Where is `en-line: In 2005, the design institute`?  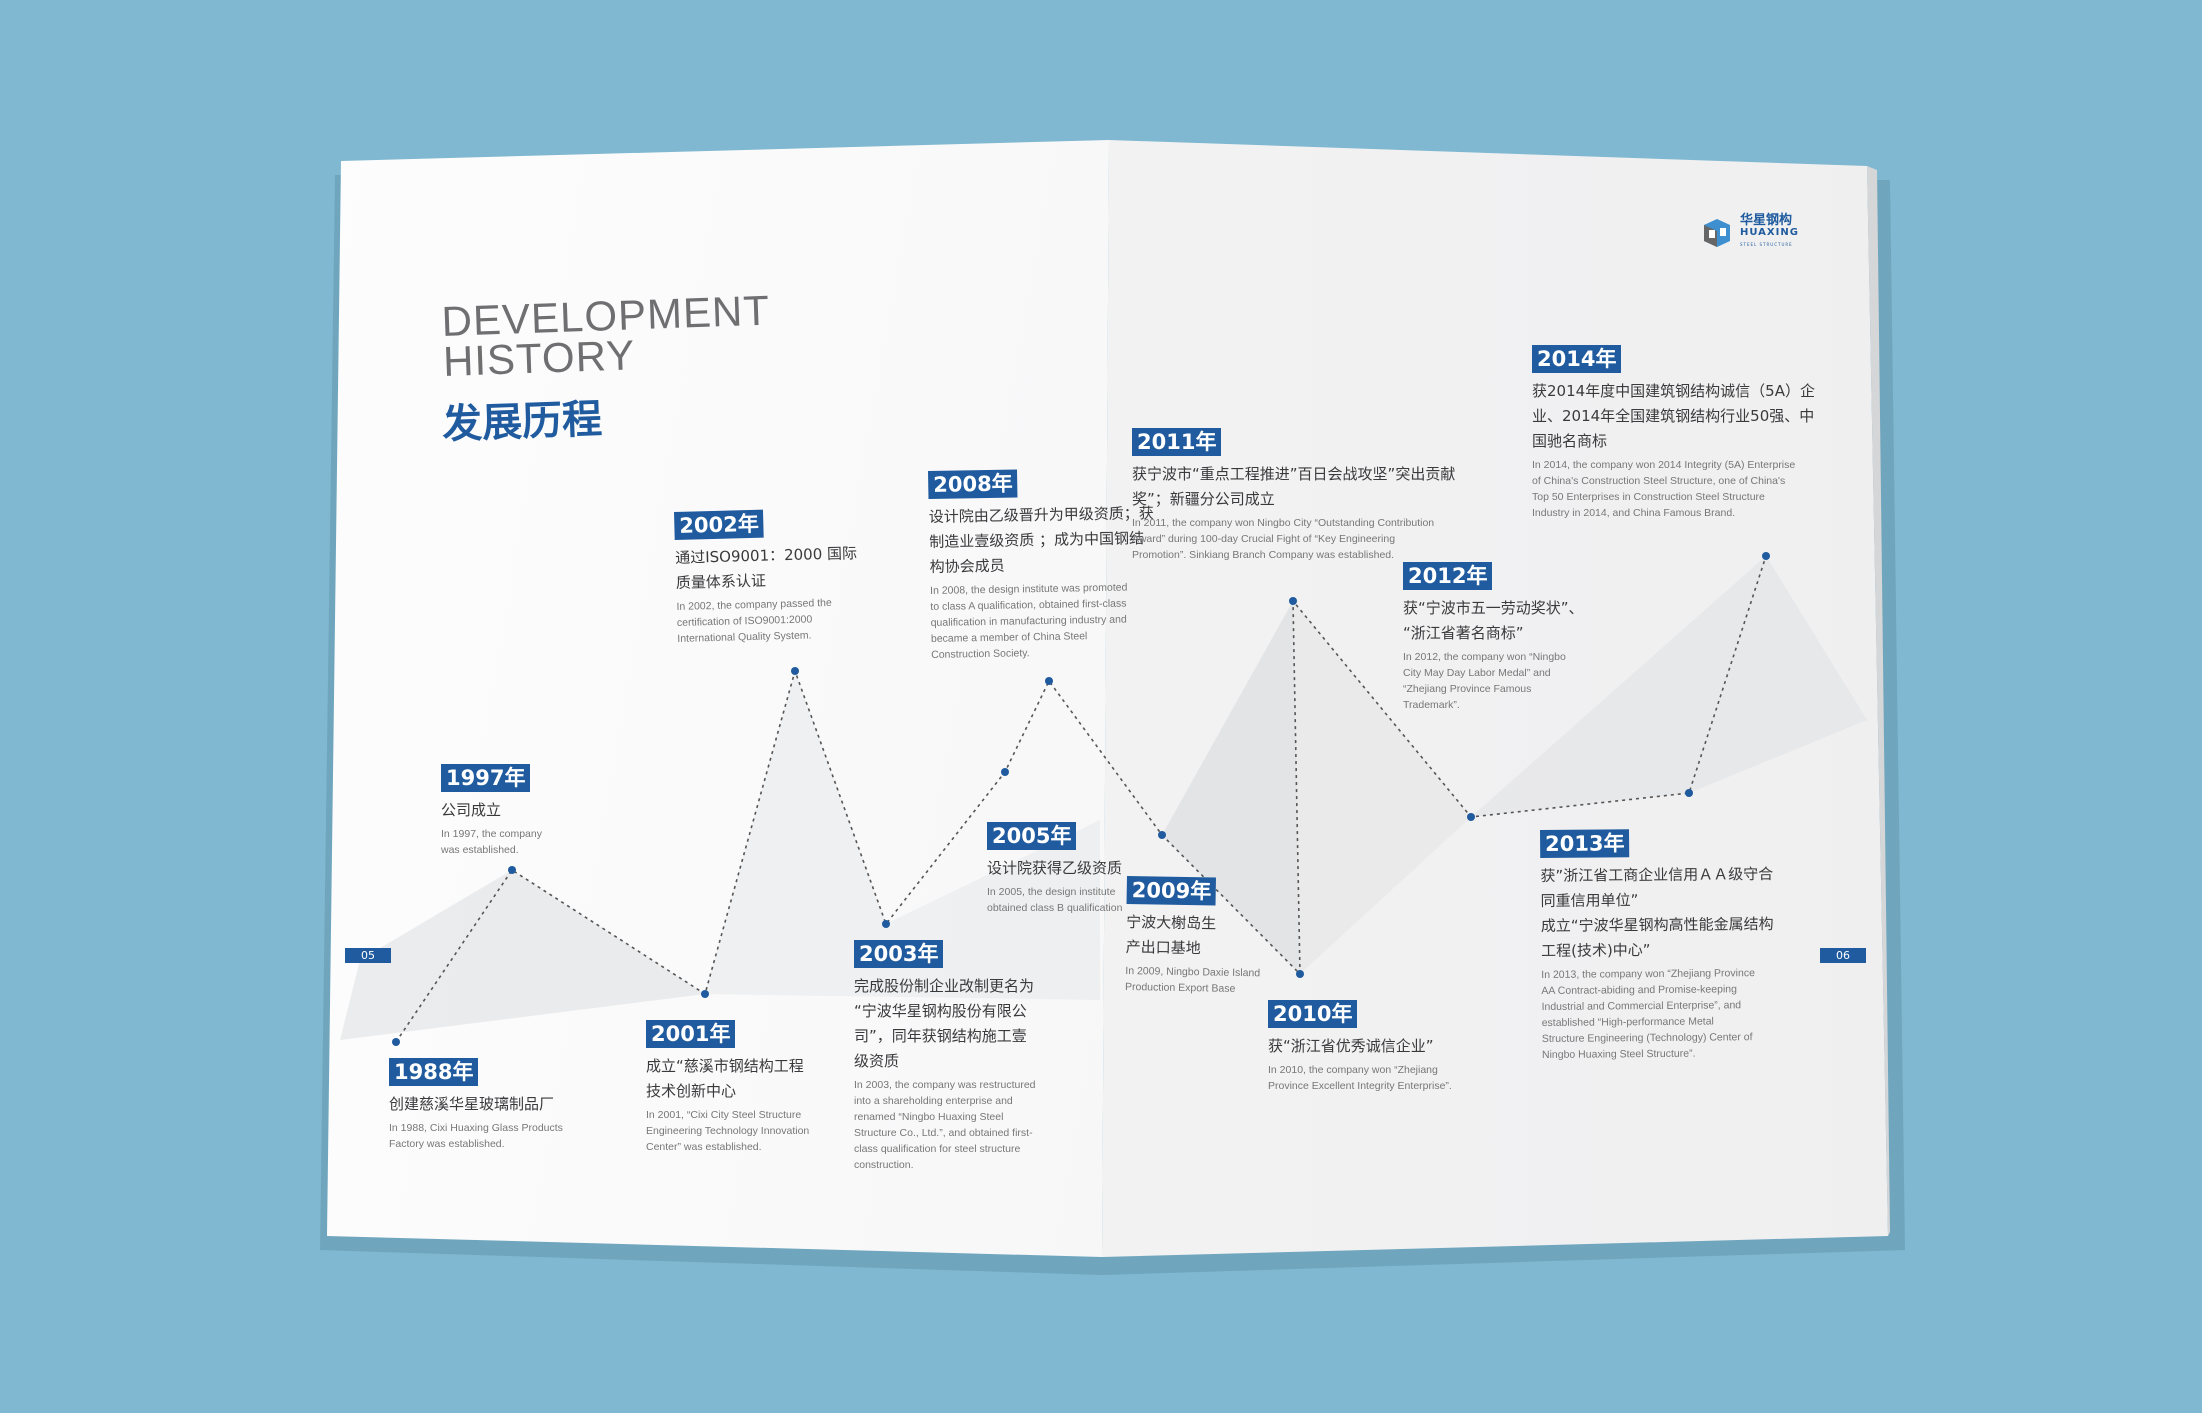
en-line: In 2005, the design institute is located at coordinates (1051, 892).